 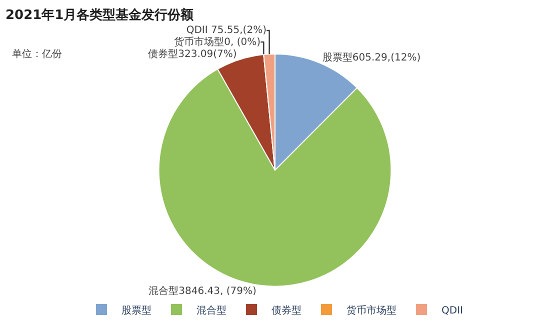 I want to click on legend-label: 货币市场型, so click(x=371, y=310).